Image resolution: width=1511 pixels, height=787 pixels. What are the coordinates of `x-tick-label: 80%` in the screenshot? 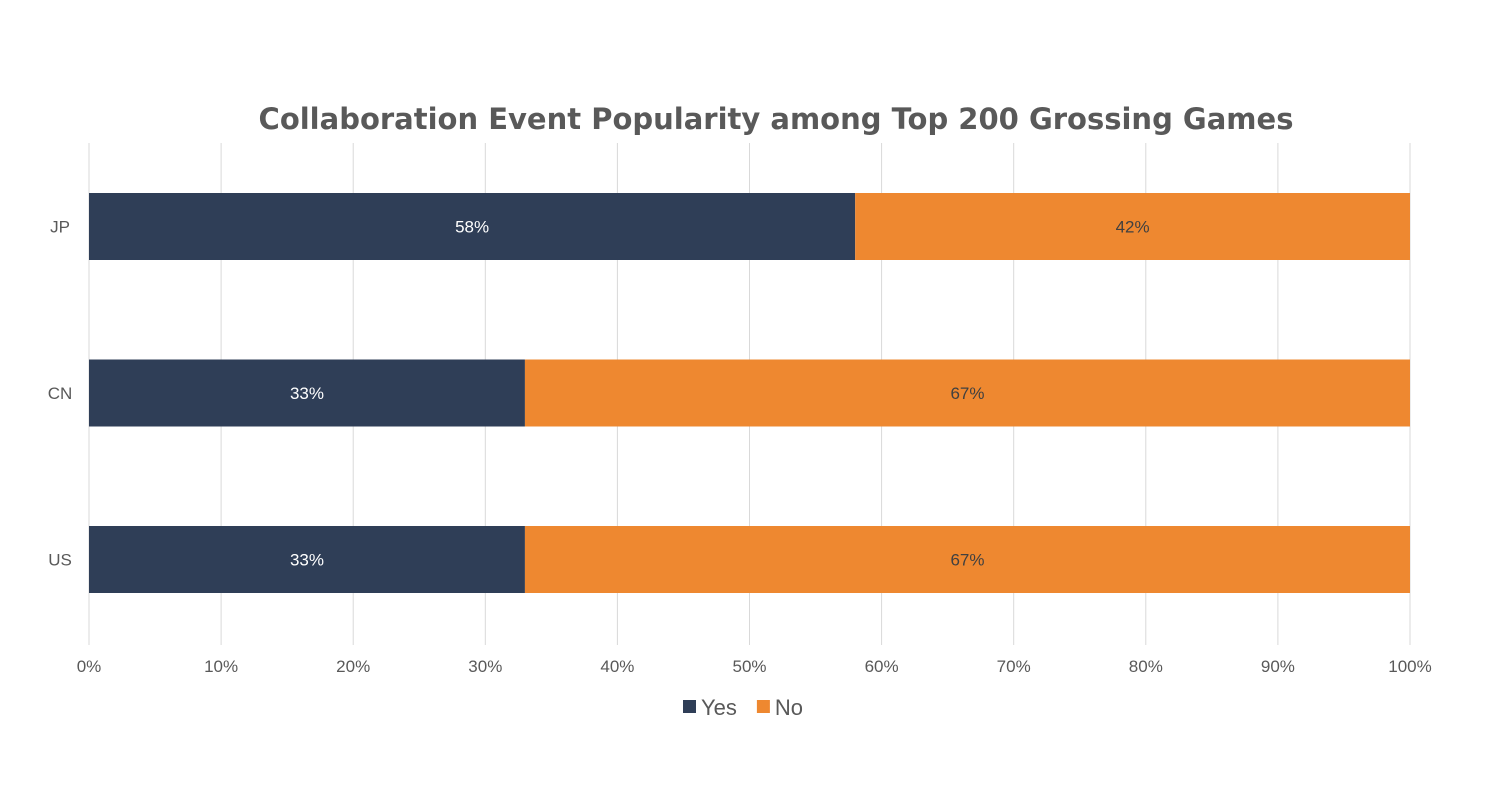 It's located at (1146, 666).